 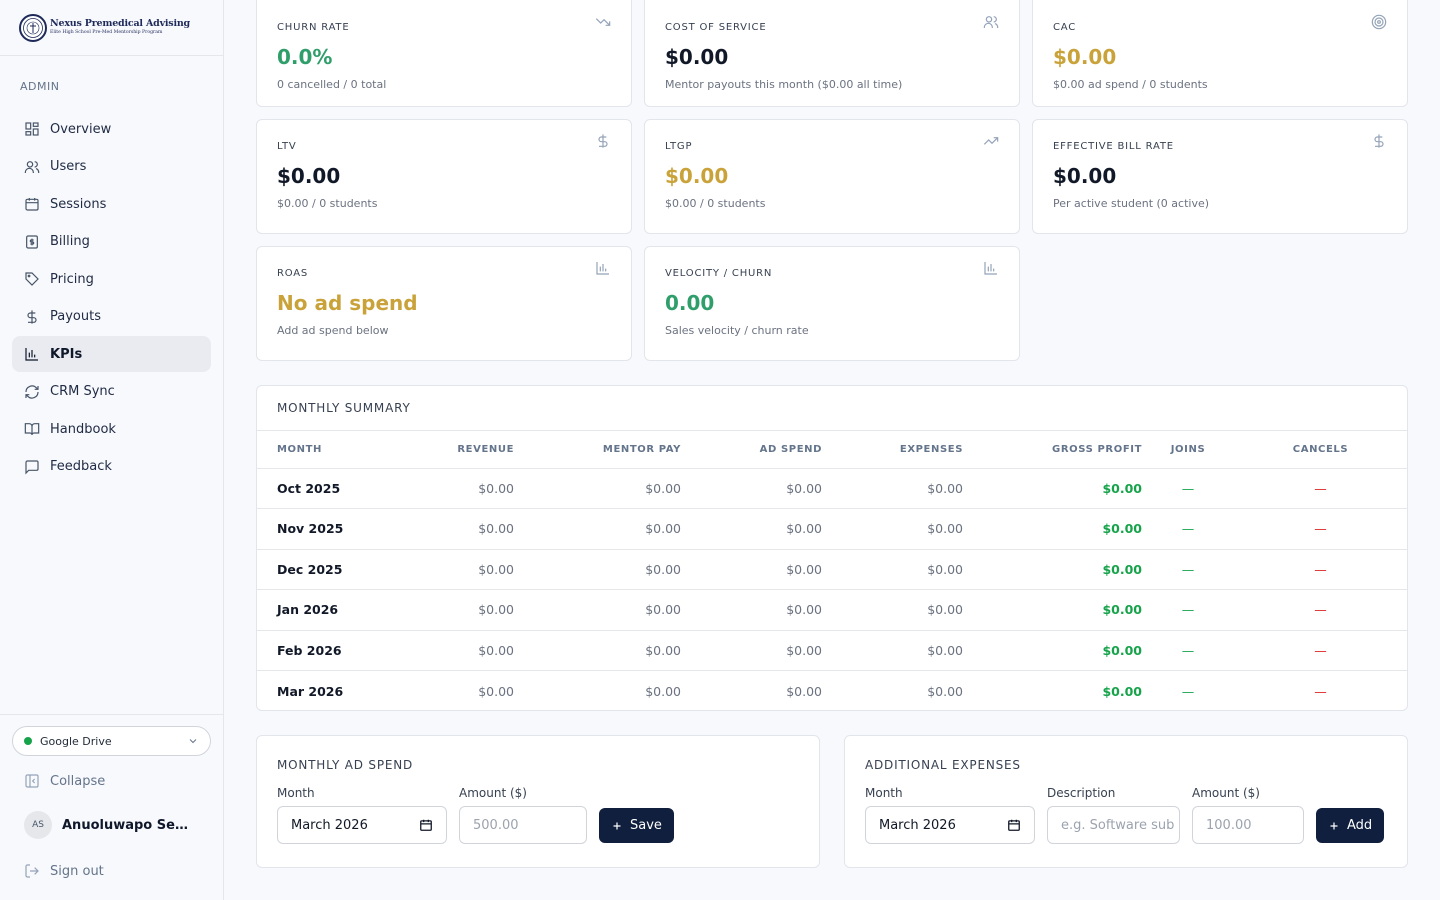 What do you see at coordinates (111, 204) in the screenshot?
I see `sidebar-item-sessions: Sessions` at bounding box center [111, 204].